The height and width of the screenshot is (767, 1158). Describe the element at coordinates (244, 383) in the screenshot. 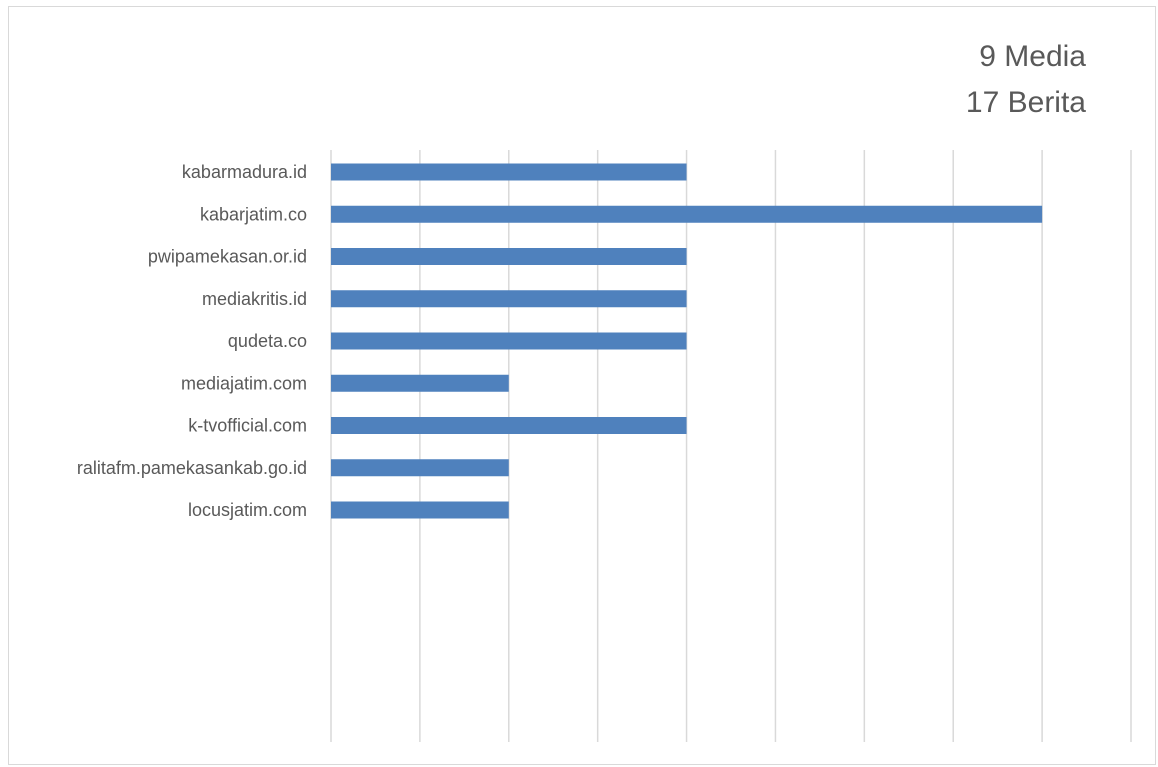

I see `category-label: mediajatim.com` at that location.